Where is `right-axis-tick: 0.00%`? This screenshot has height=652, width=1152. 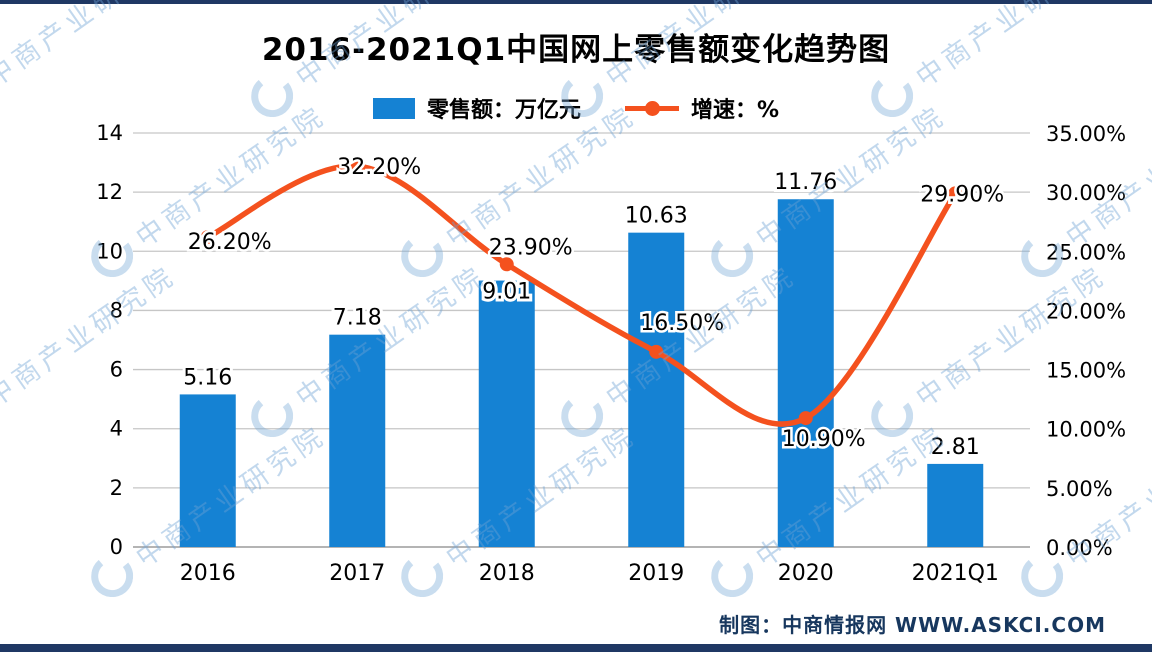 right-axis-tick: 0.00% is located at coordinates (1079, 548).